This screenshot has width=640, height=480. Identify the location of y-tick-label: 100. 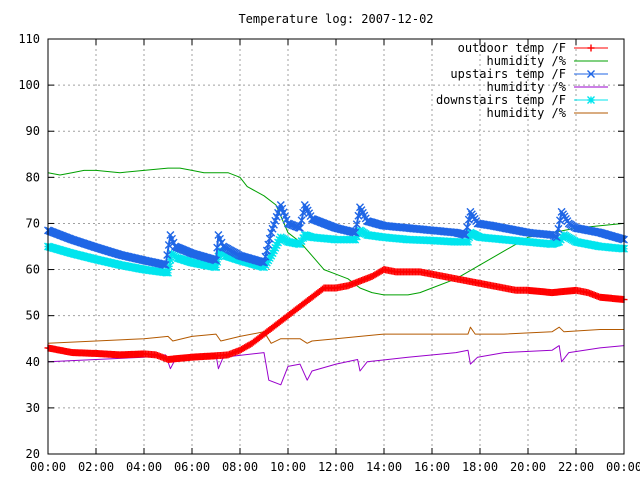
(29, 85).